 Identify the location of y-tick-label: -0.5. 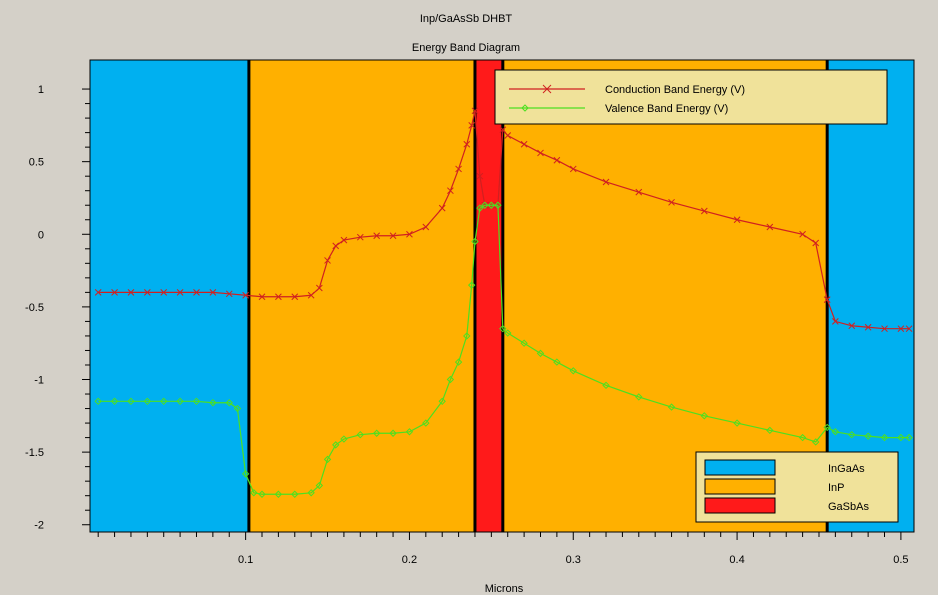
(34, 308).